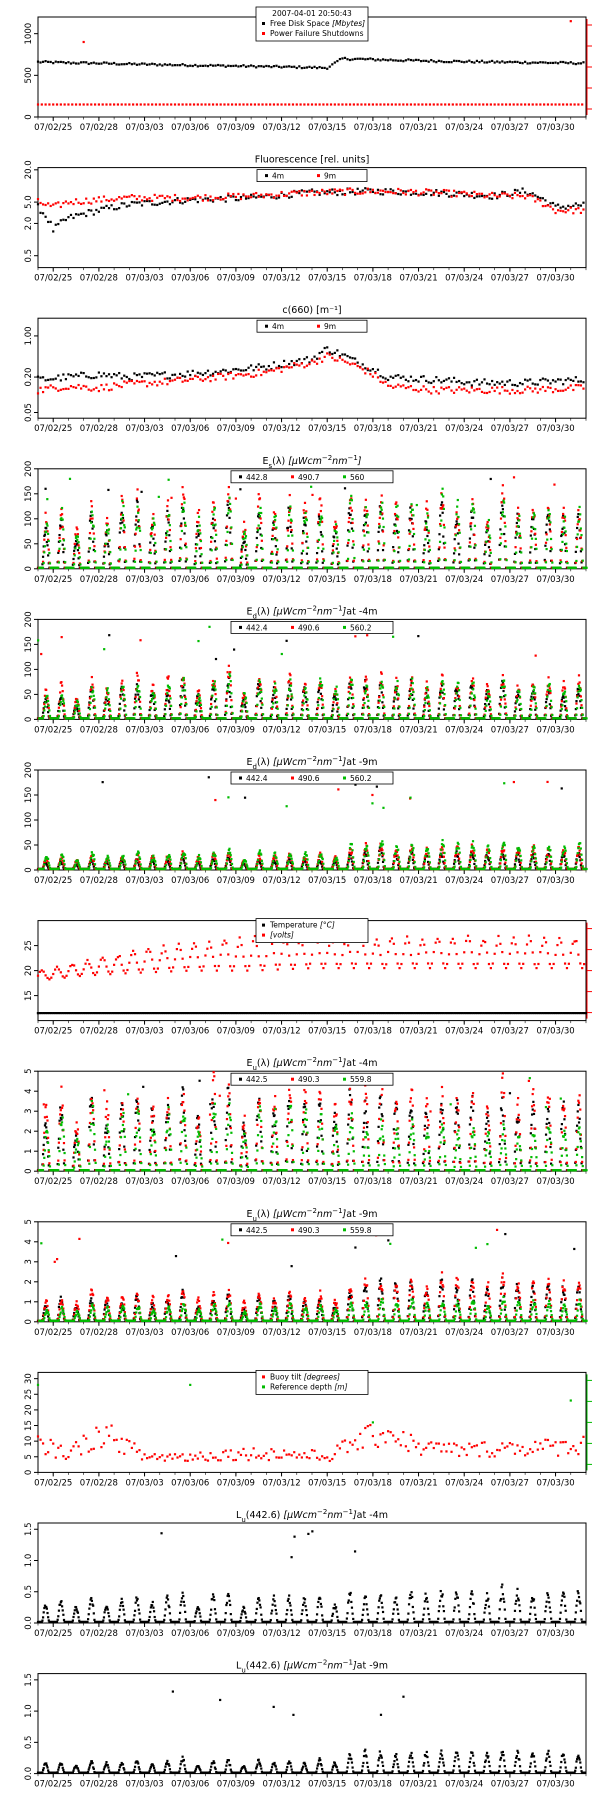 The height and width of the screenshot is (1804, 600). What do you see at coordinates (330, 326) in the screenshot?
I see `legend-label: 9m` at bounding box center [330, 326].